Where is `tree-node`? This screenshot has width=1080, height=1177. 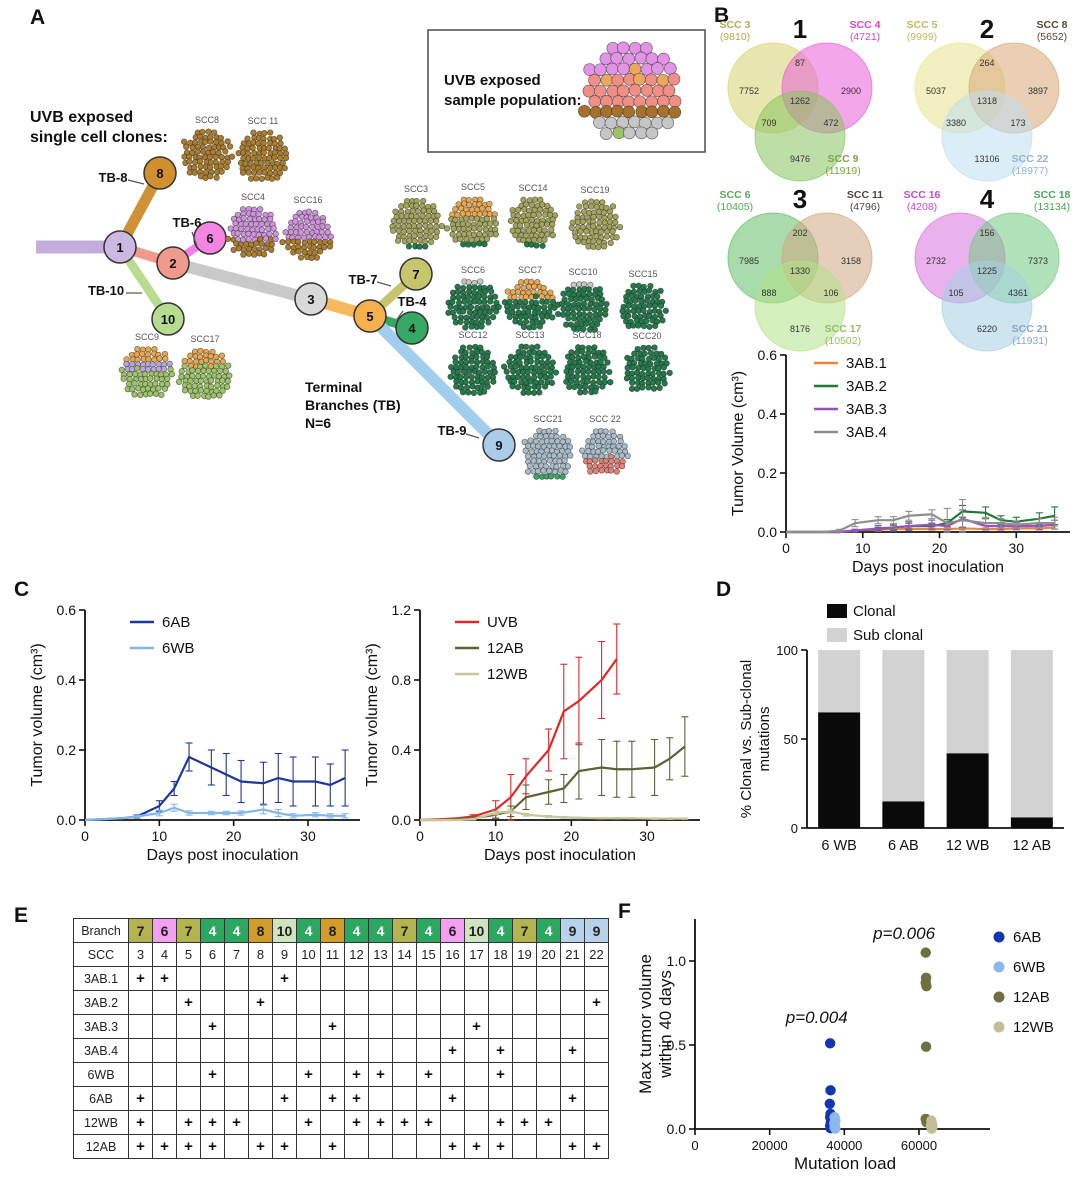
tree-node is located at coordinates (311, 299).